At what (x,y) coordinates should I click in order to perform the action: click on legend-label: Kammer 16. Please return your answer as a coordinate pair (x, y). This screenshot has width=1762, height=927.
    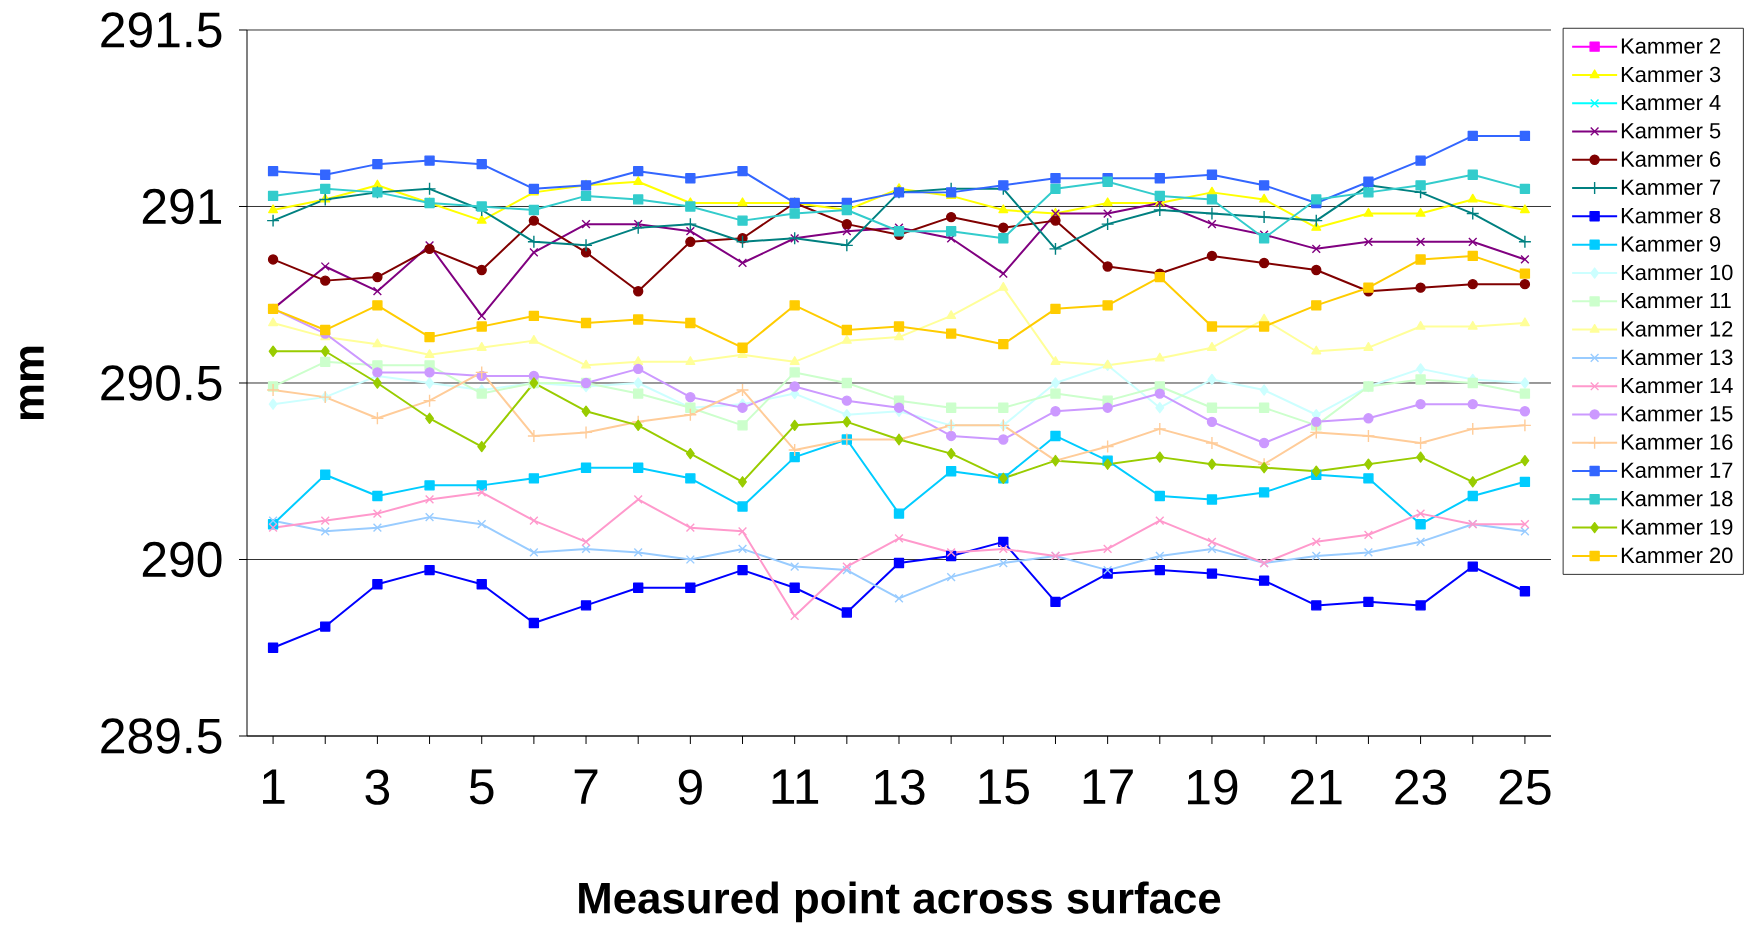
    Looking at the image, I should click on (1677, 442).